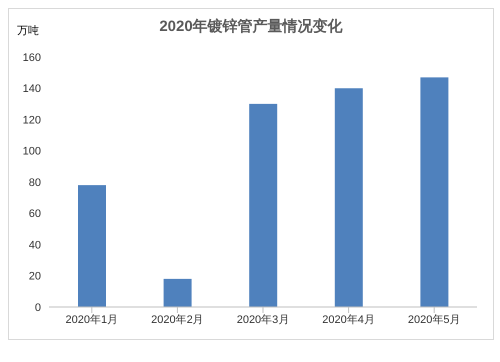 The height and width of the screenshot is (362, 500). I want to click on x-tick-label: 2020年1月, so click(92, 320).